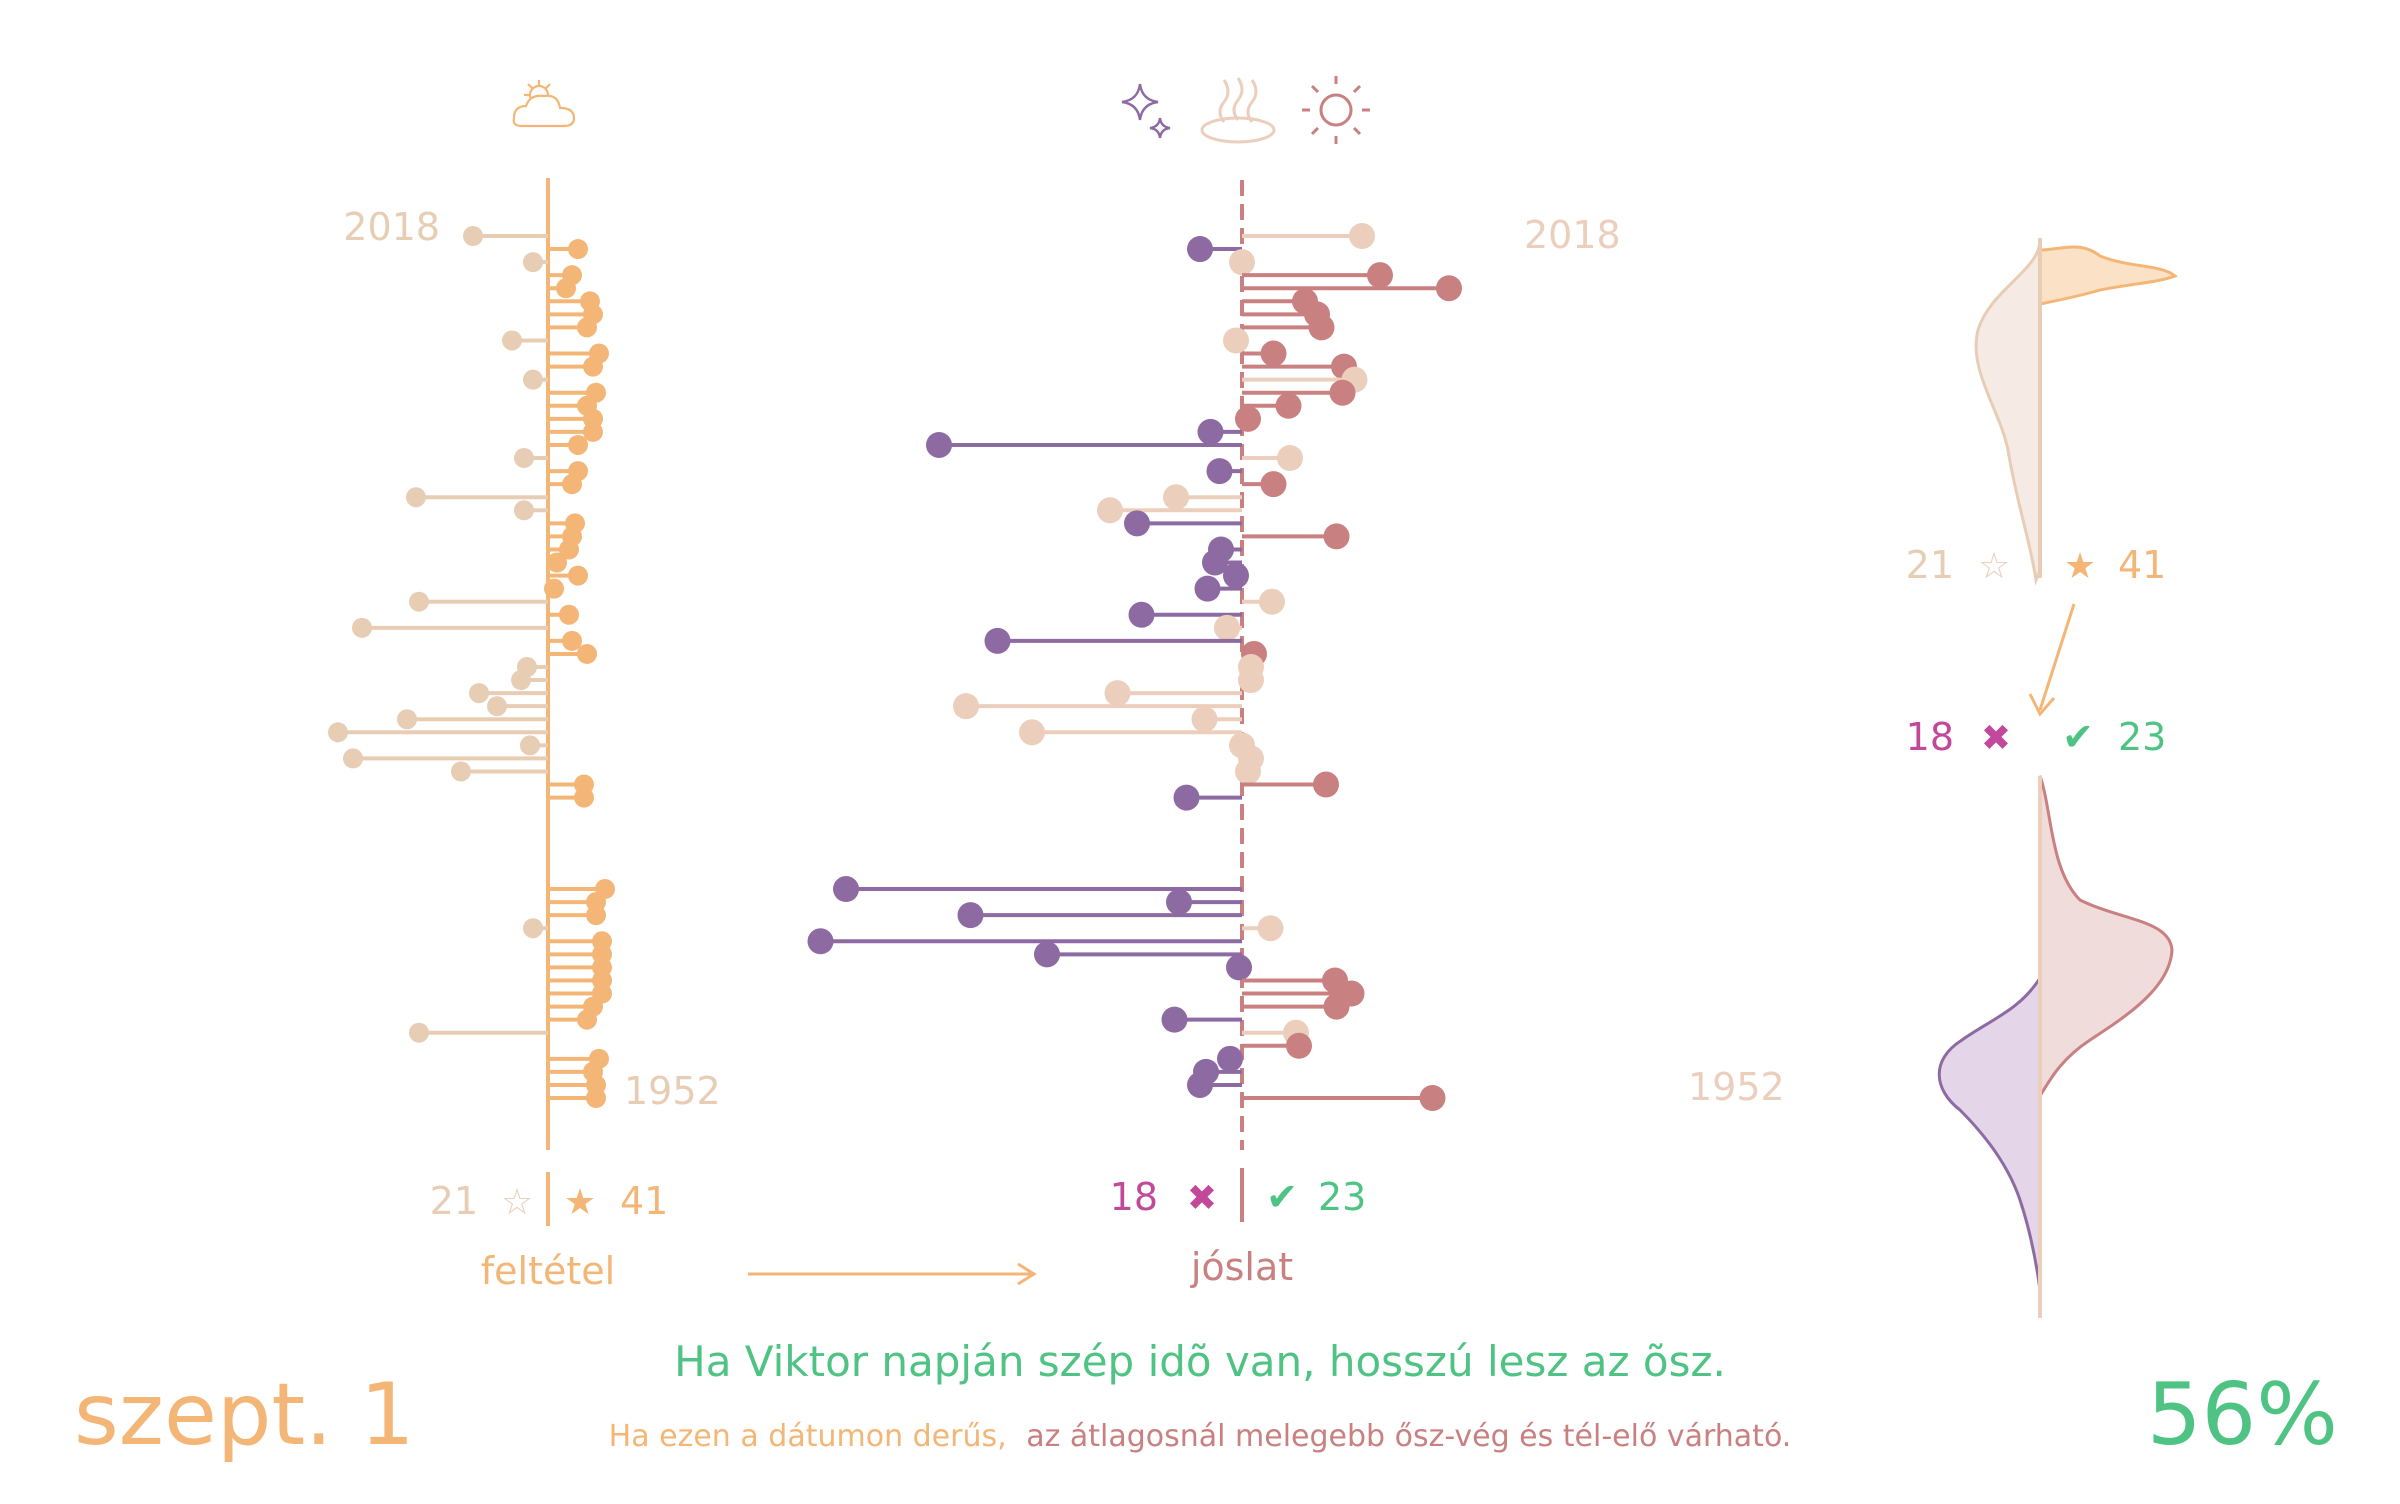 The image size is (2400, 1504). What do you see at coordinates (2052, 660) in the screenshot?
I see `condition-to-outcome-arrow` at bounding box center [2052, 660].